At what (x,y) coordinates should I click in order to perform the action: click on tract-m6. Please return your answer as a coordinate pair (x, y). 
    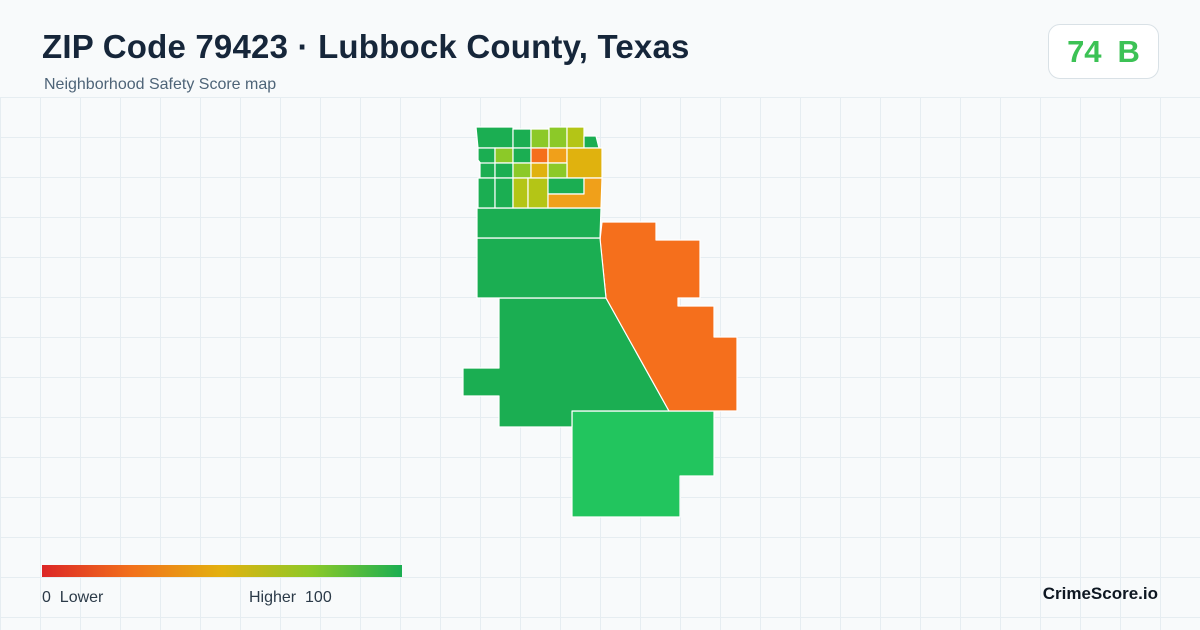
    Looking at the image, I should click on (520, 193).